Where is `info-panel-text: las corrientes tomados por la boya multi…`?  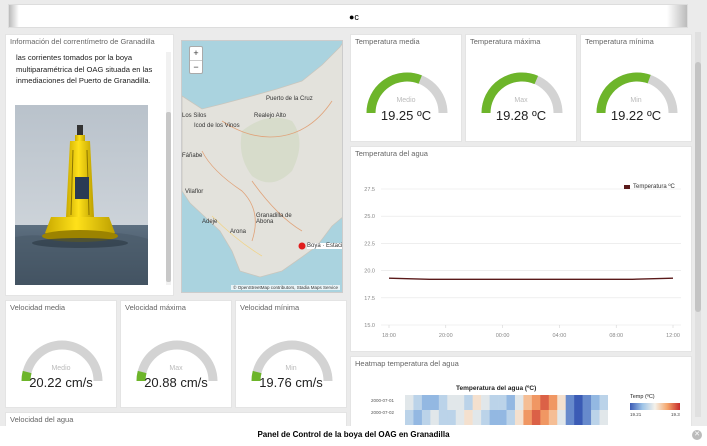
info-panel-text: las corrientes tomados por la boya multi… is located at coordinates (84, 69).